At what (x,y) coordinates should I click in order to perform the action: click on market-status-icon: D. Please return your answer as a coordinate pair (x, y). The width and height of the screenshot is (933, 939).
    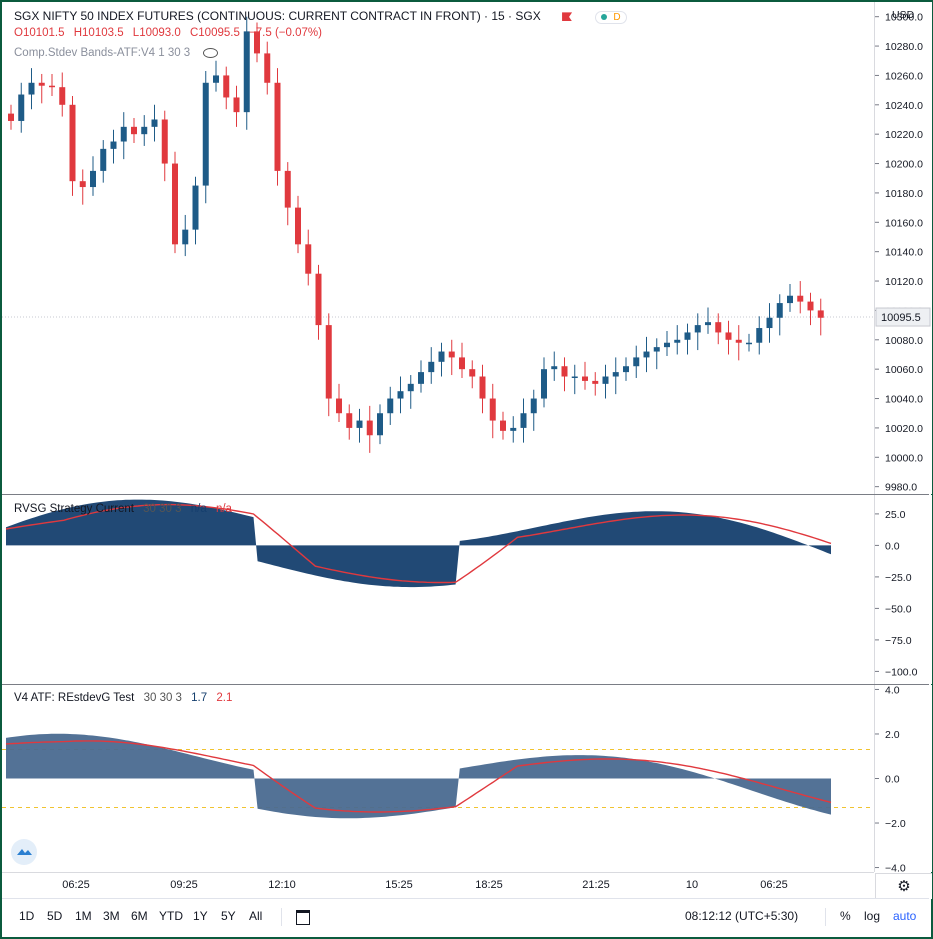
    Looking at the image, I should click on (611, 17).